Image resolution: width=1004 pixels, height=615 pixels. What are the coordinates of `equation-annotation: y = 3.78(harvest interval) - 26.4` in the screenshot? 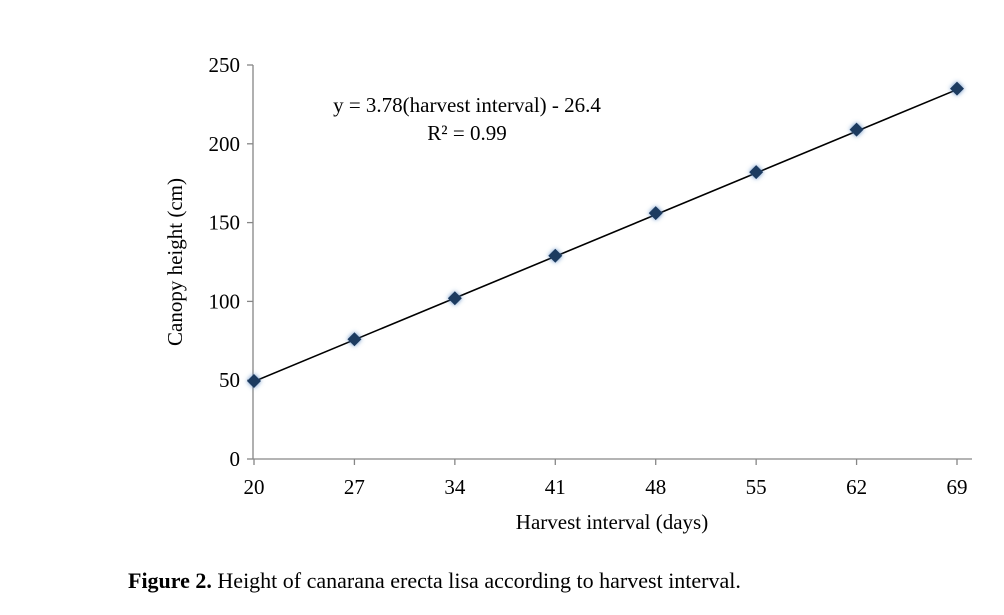 It's located at (467, 105).